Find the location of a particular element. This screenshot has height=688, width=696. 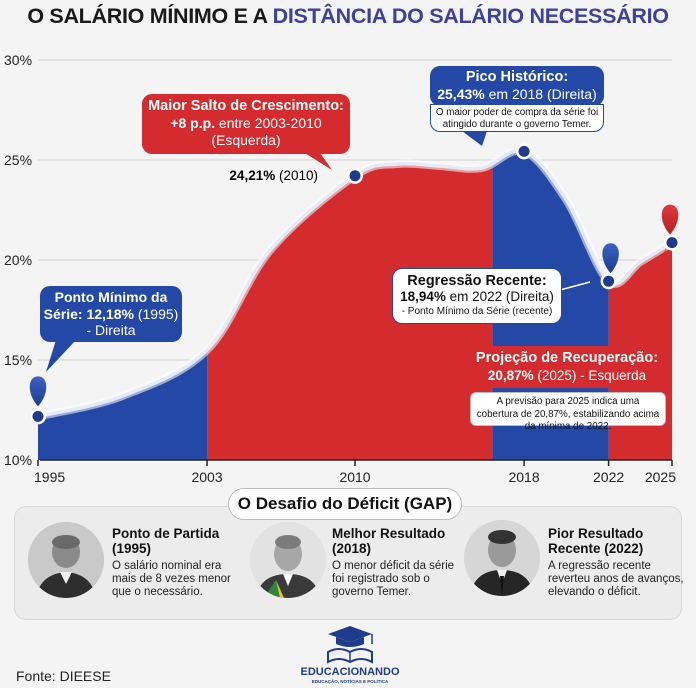

pointer-projecao is located at coordinates (648, 297).